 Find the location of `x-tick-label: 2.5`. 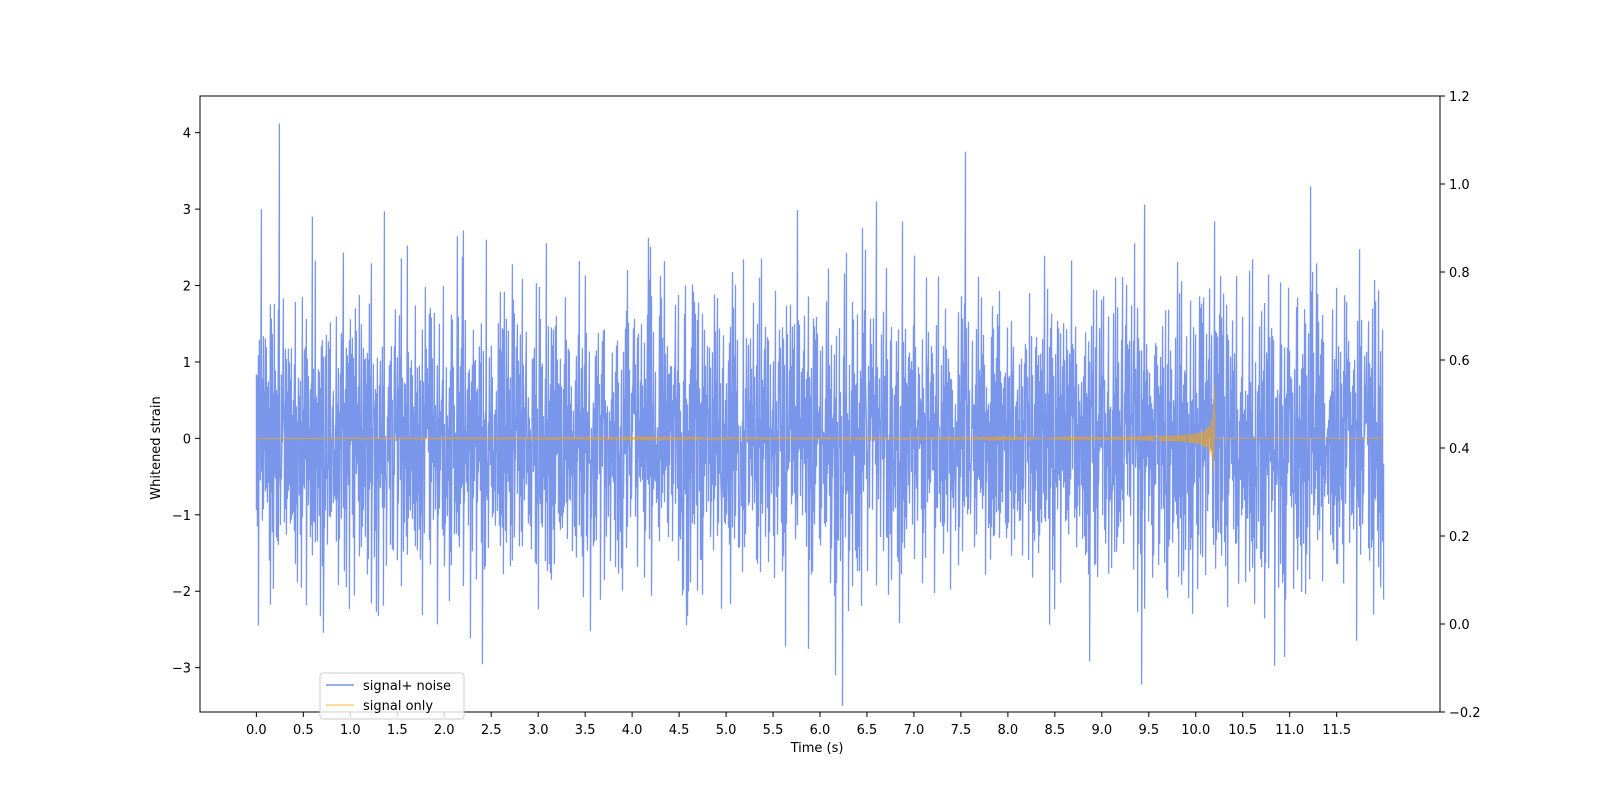

x-tick-label: 2.5 is located at coordinates (491, 730).